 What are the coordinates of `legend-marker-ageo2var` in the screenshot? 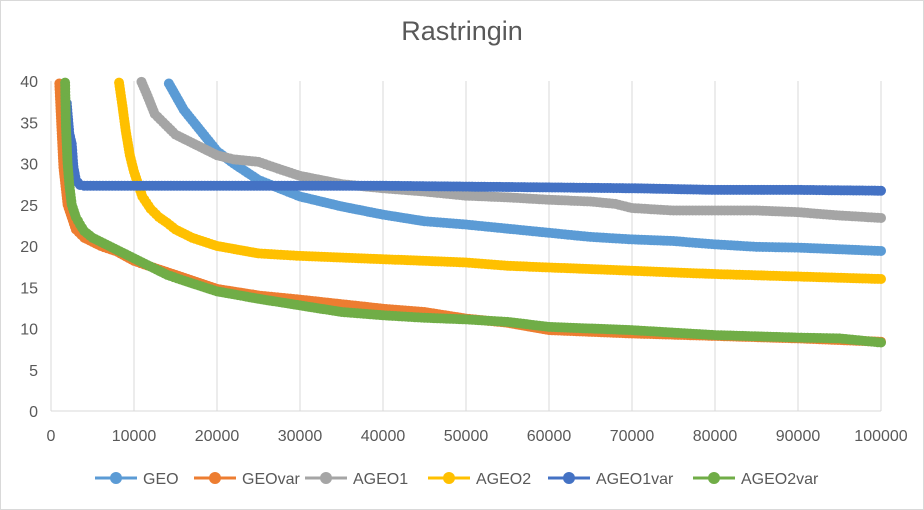 It's located at (714, 478).